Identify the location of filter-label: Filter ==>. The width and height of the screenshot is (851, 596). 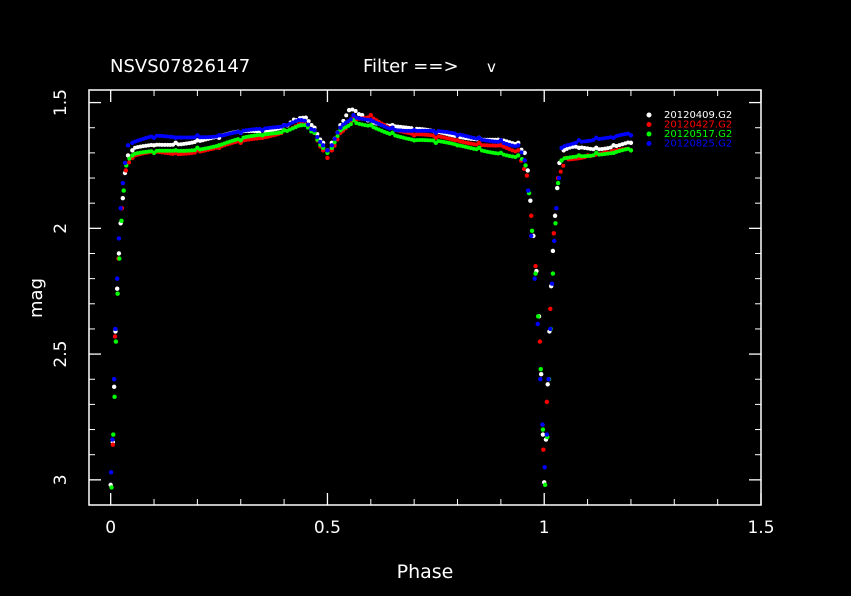
(411, 66).